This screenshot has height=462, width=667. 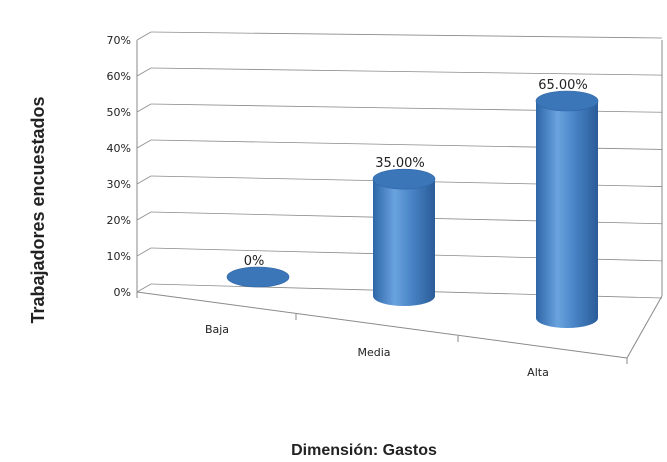 I want to click on y-tick-label: 60%, so click(x=119, y=76).